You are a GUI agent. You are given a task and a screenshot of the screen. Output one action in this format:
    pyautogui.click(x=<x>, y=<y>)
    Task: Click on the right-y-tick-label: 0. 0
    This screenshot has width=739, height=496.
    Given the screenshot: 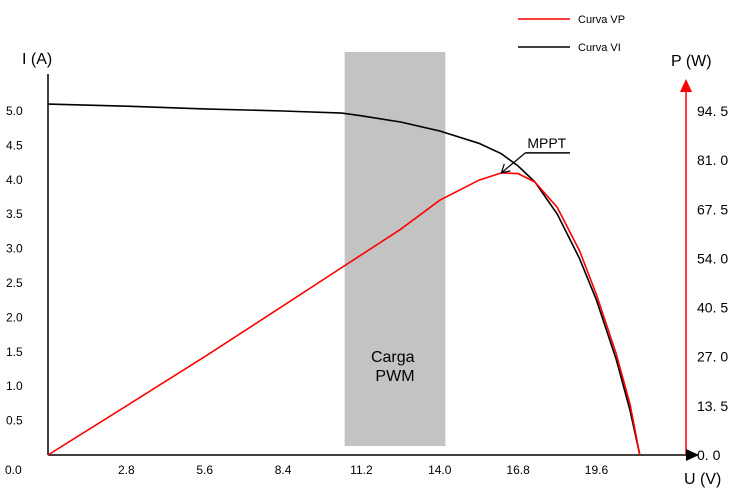 What is the action you would take?
    pyautogui.click(x=709, y=455)
    